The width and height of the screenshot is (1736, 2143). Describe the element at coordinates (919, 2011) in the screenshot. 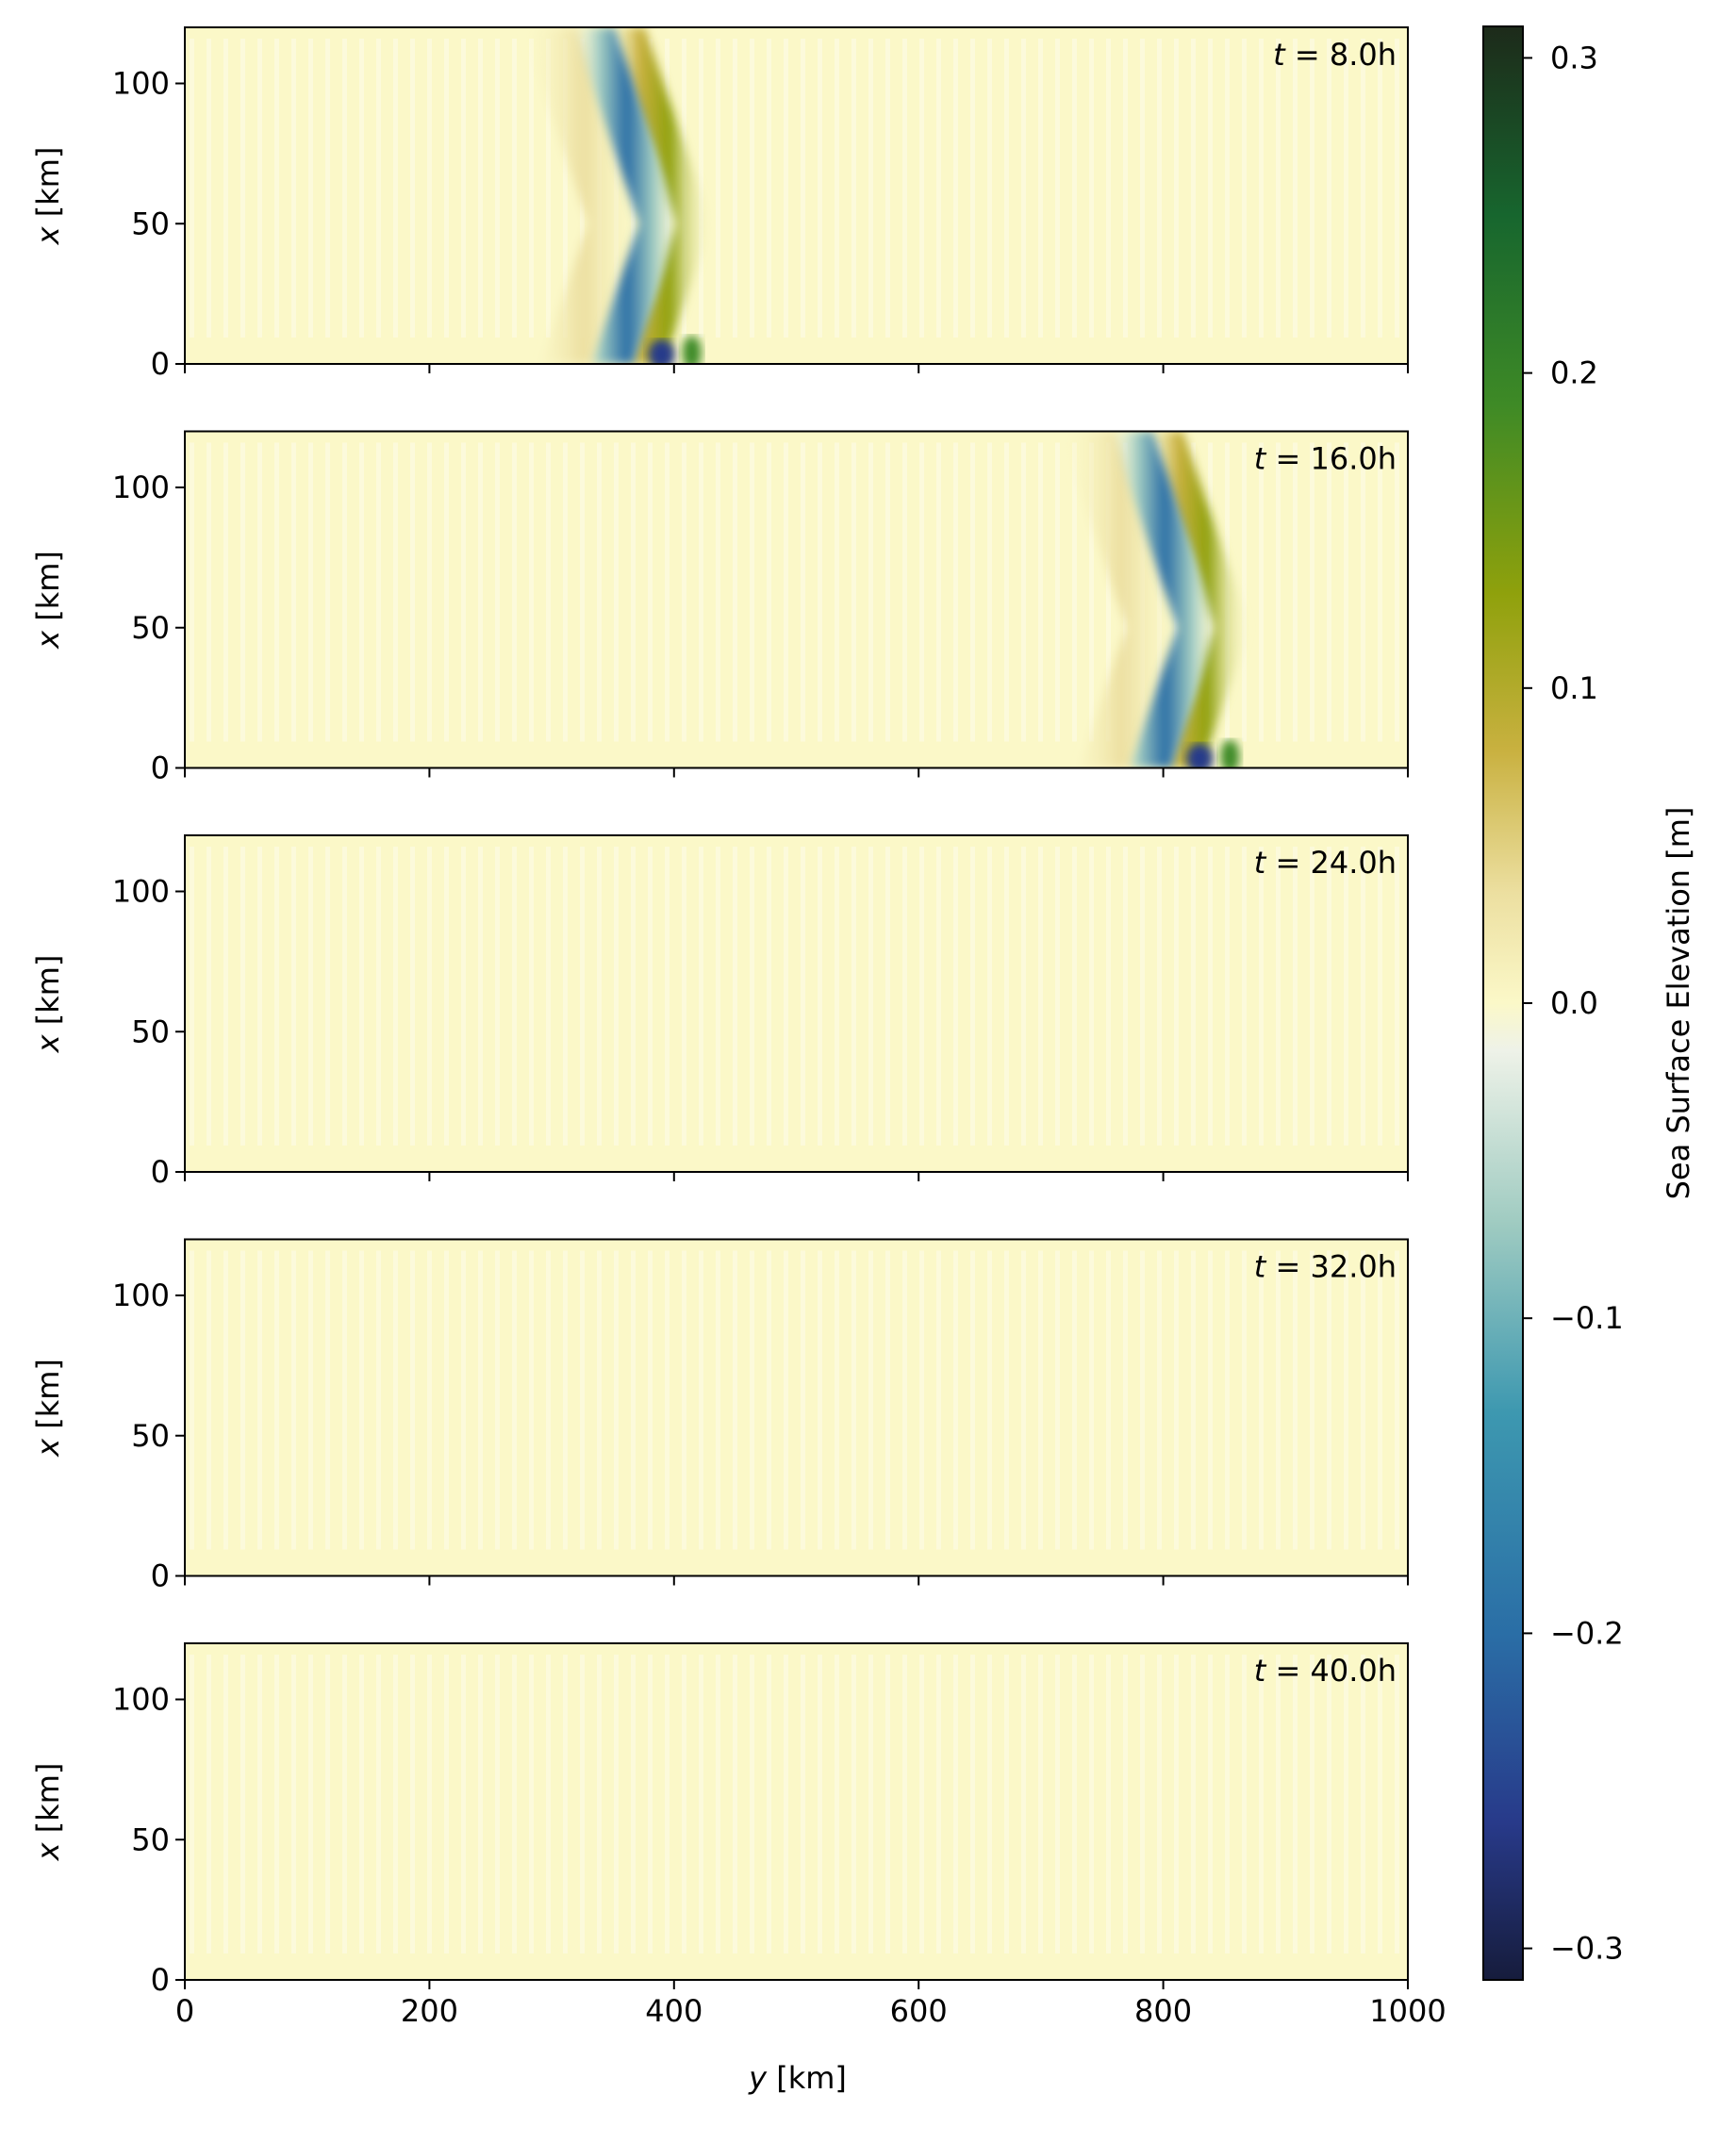

I see `x-tick-label: 600` at that location.